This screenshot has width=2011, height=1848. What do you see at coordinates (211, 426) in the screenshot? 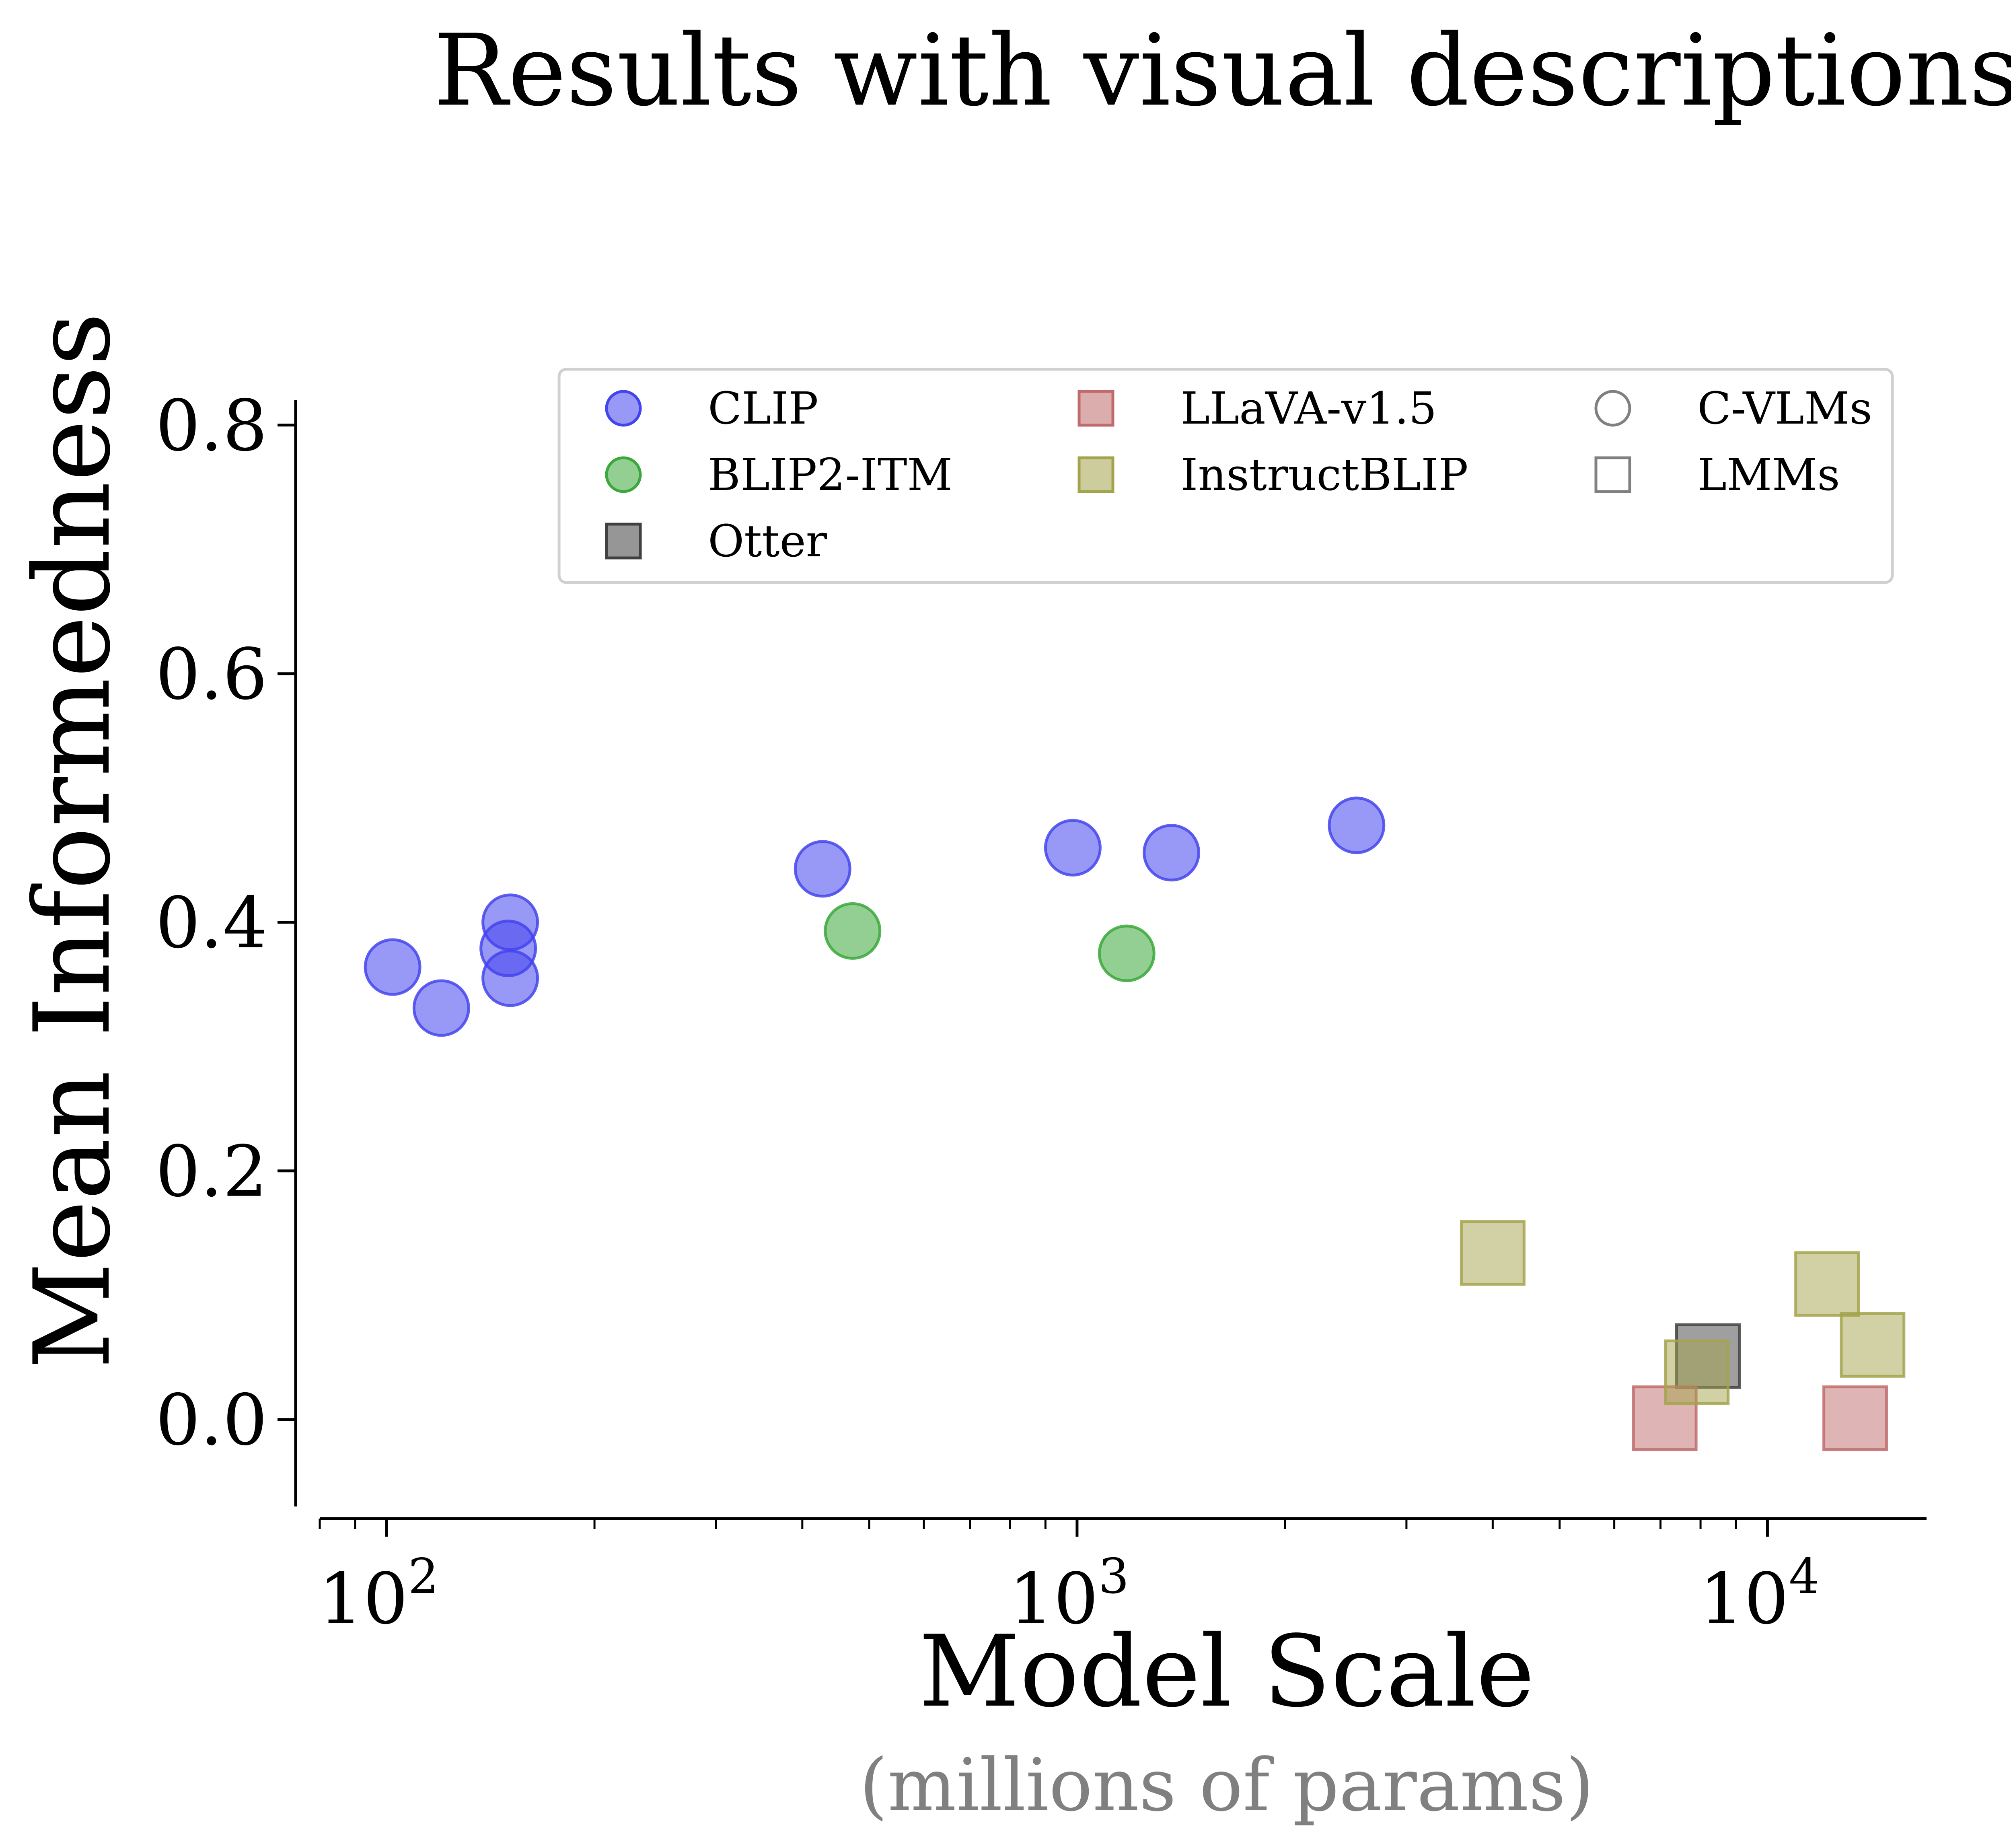
I see `y-tick-label: 0.8` at bounding box center [211, 426].